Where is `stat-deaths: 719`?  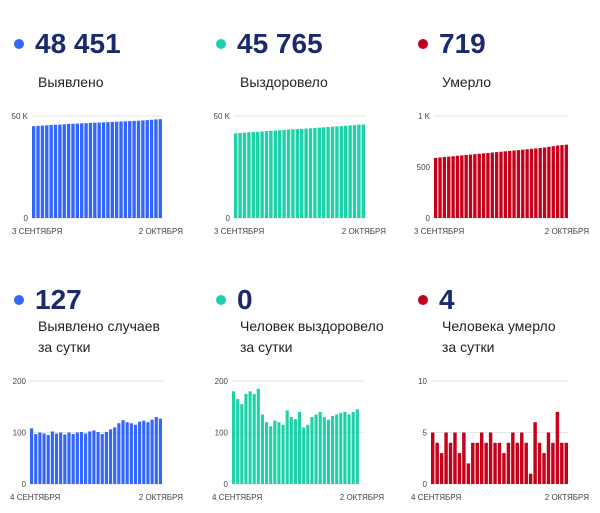
stat-deaths: 719 is located at coordinates (452, 44).